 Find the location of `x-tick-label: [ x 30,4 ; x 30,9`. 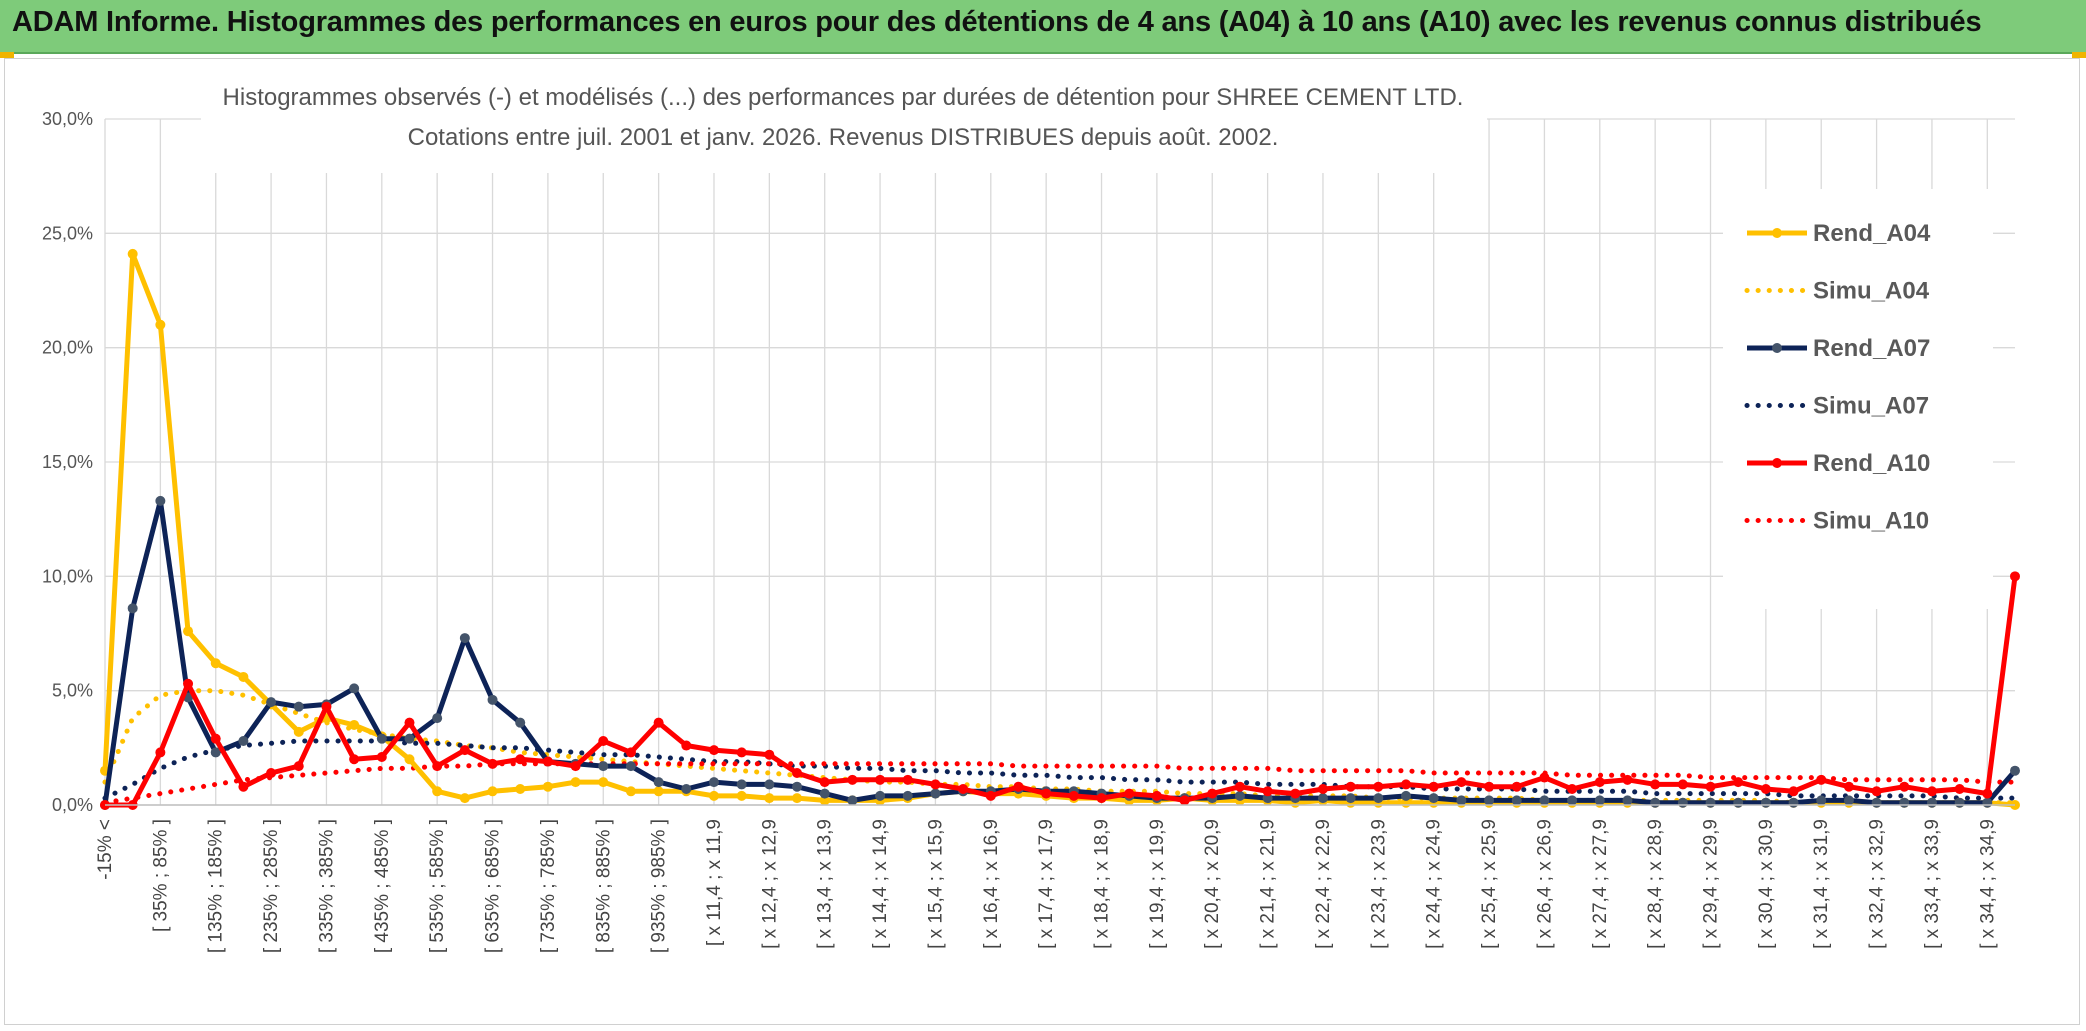

x-tick-label: [ x 30,4 ; x 30,9 is located at coordinates (1766, 884).